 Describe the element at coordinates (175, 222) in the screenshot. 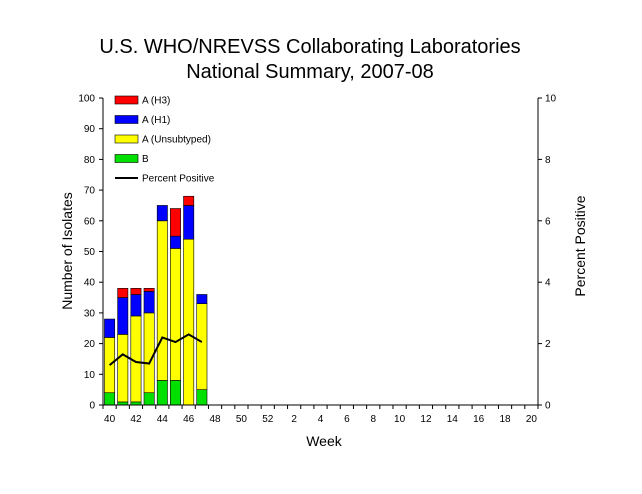

I see `bar-week-45-a-h3` at that location.